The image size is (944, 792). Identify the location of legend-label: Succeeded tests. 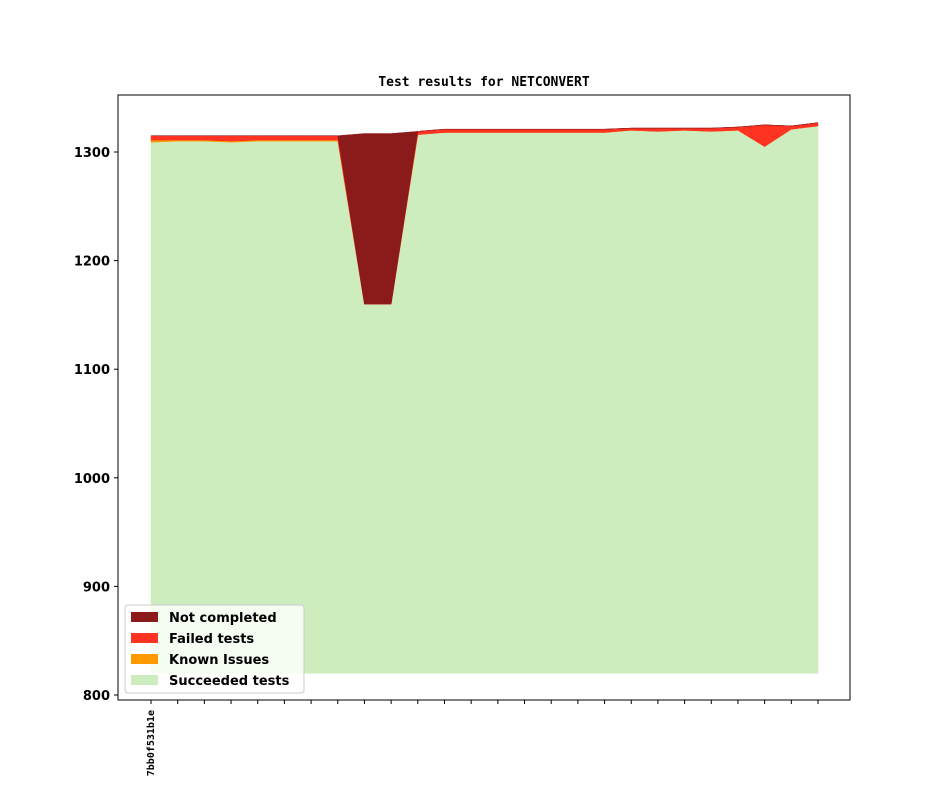
(229, 681).